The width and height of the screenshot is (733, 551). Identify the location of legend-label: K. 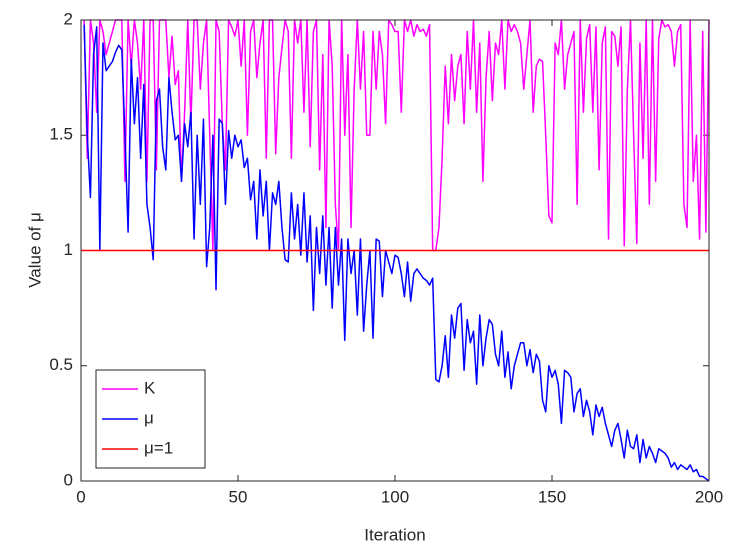
(150, 387).